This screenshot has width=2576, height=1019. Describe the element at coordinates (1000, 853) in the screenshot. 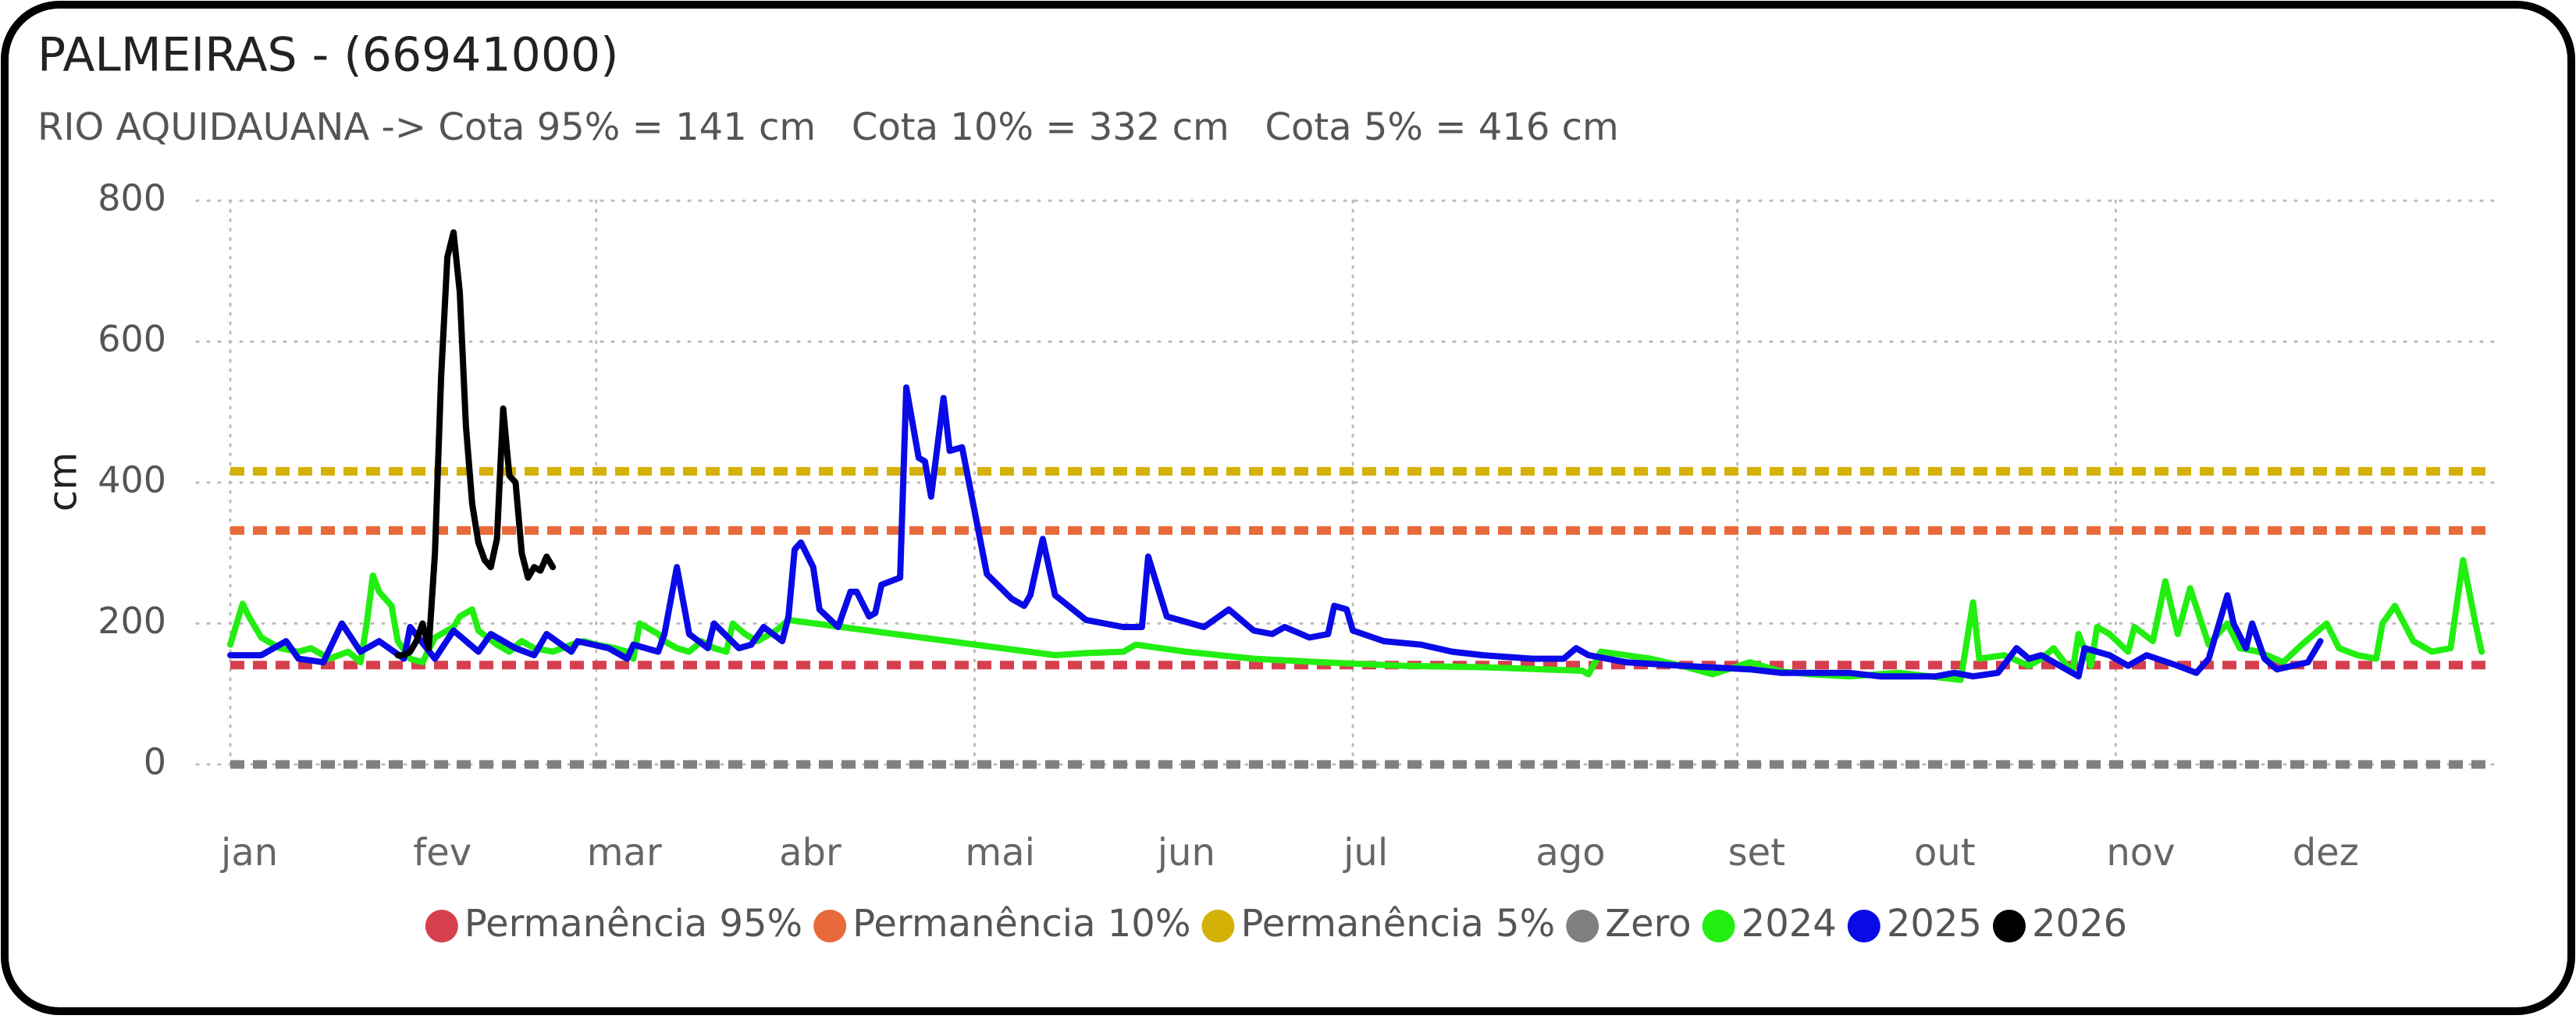

I see `x-tick-label: mai` at that location.